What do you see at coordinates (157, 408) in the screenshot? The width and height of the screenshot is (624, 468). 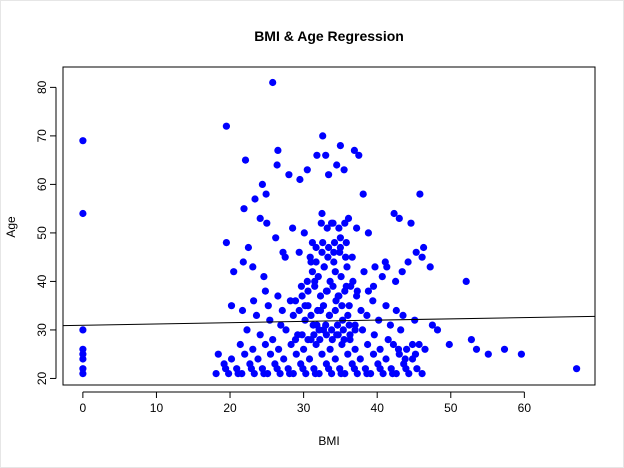 I see `x-tick-label: 10` at bounding box center [157, 408].